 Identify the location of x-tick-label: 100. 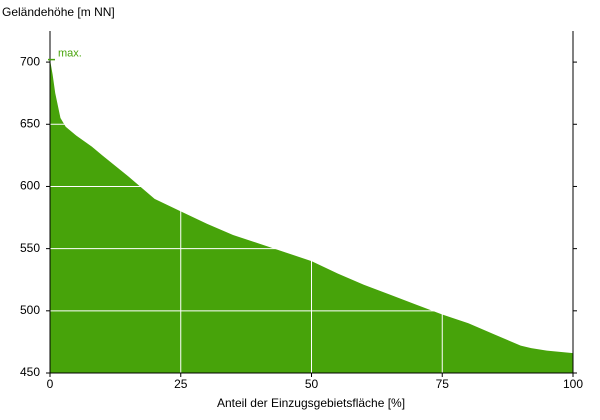
(573, 384).